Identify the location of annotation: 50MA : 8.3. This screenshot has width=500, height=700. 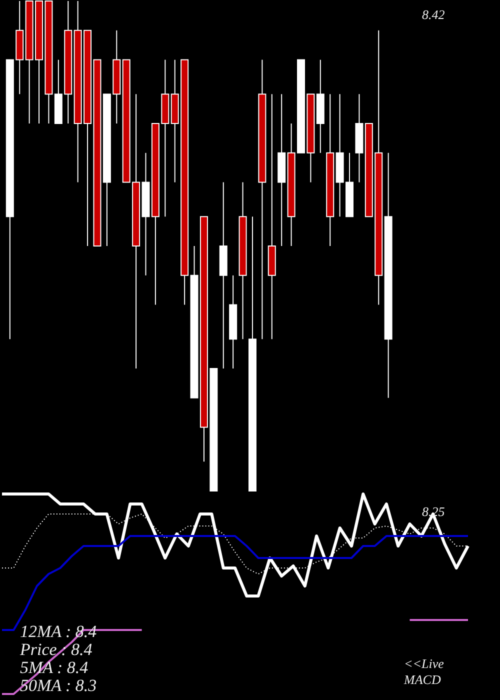
(58, 685).